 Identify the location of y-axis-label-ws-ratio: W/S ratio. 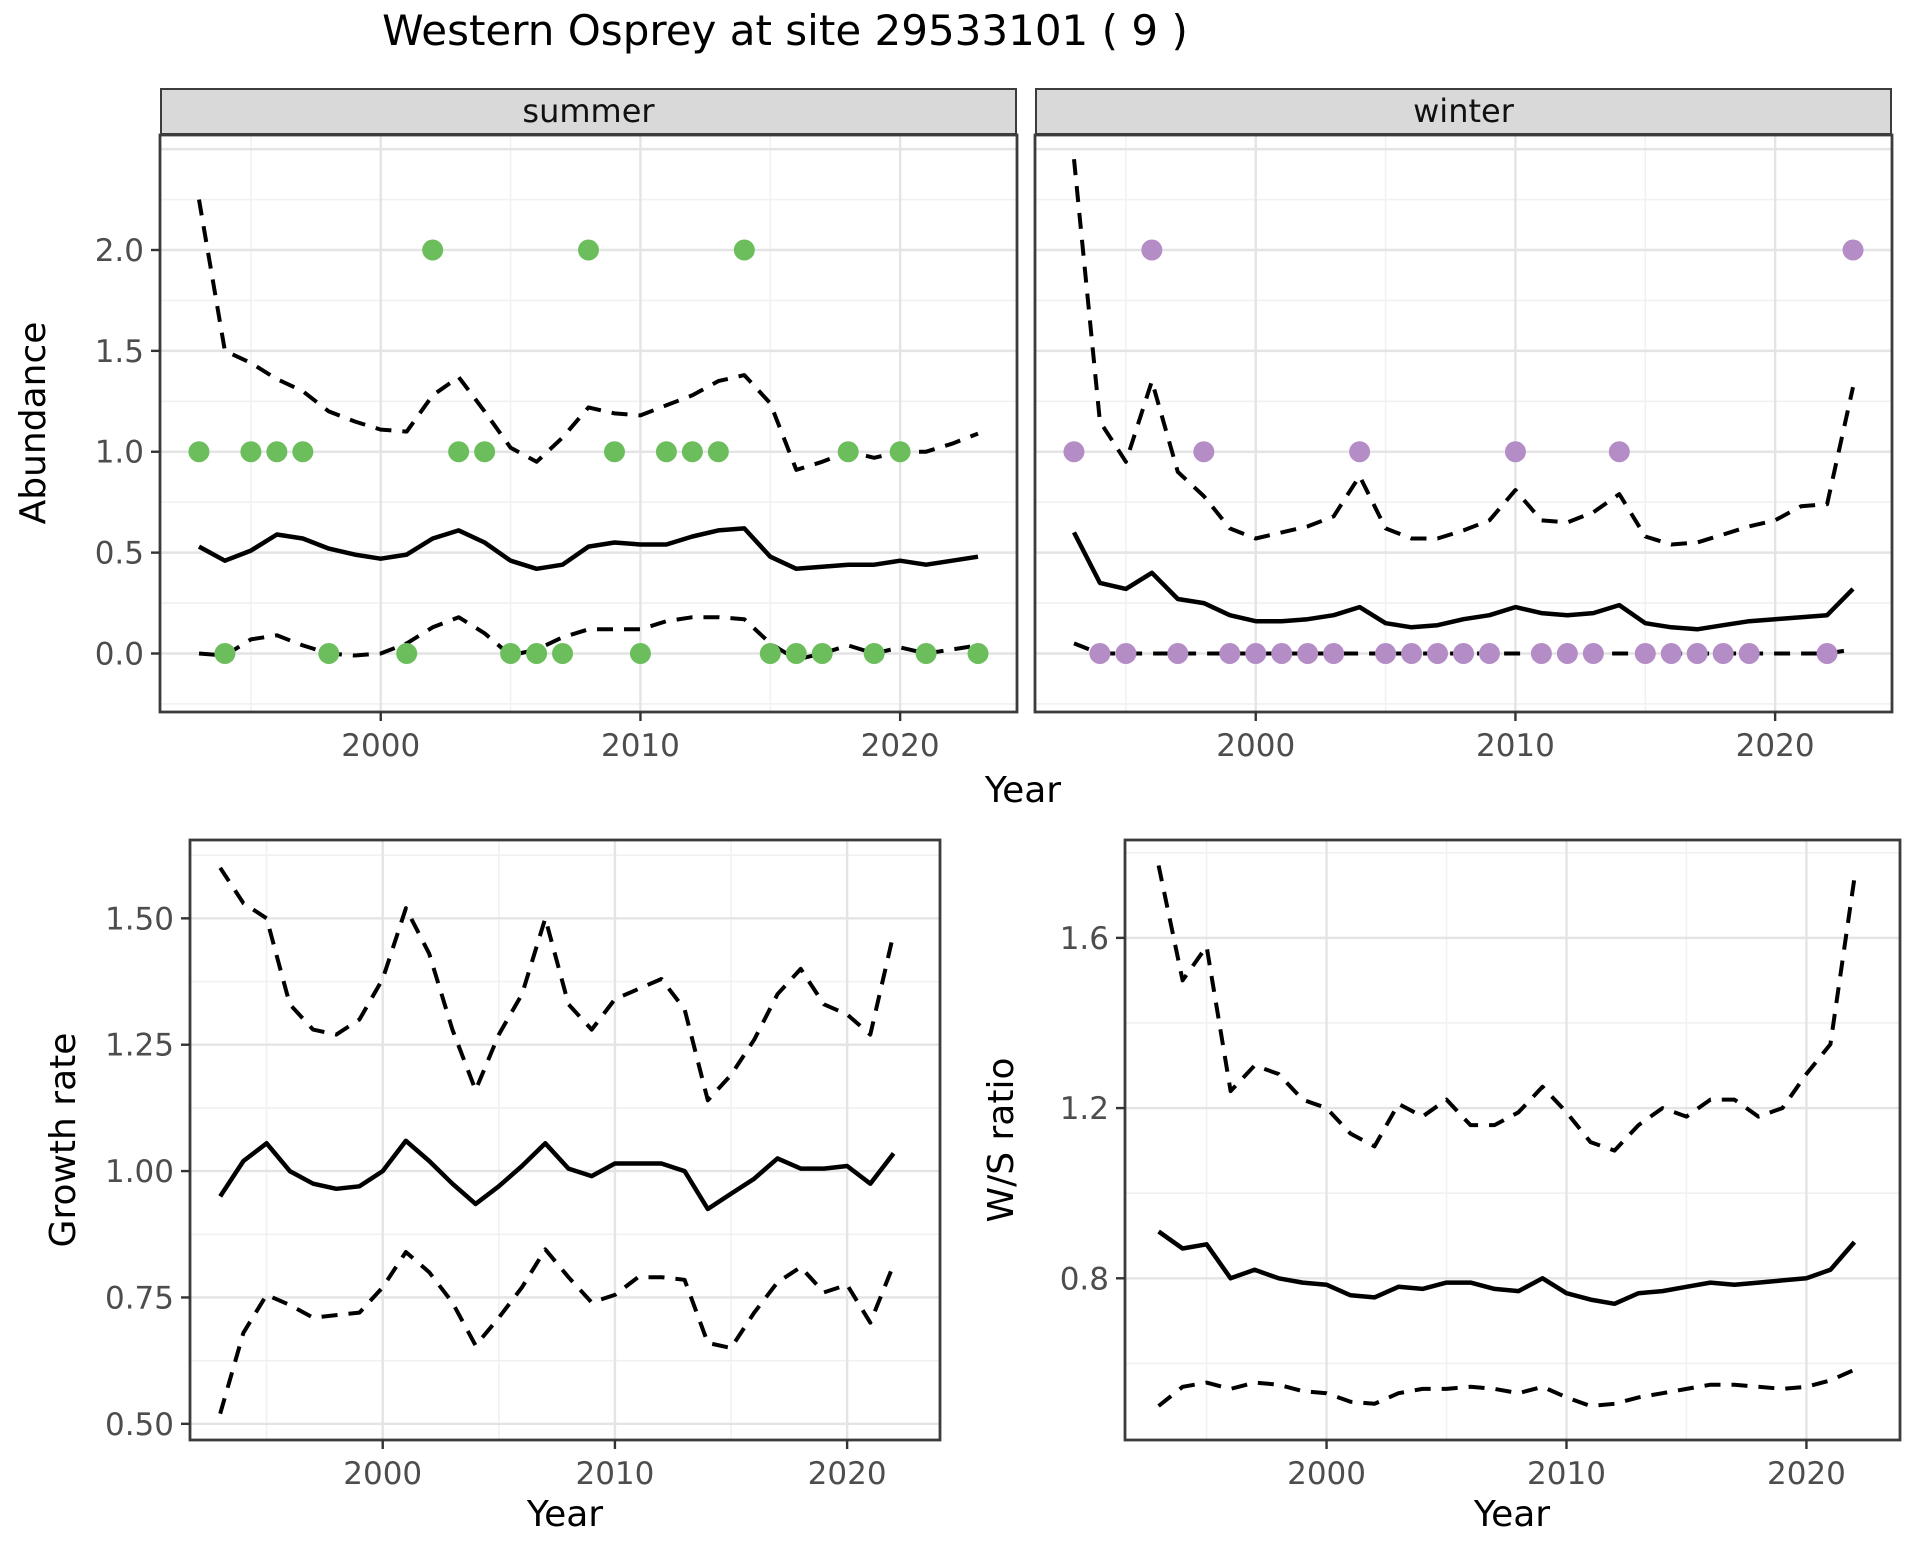
(1001, 1140).